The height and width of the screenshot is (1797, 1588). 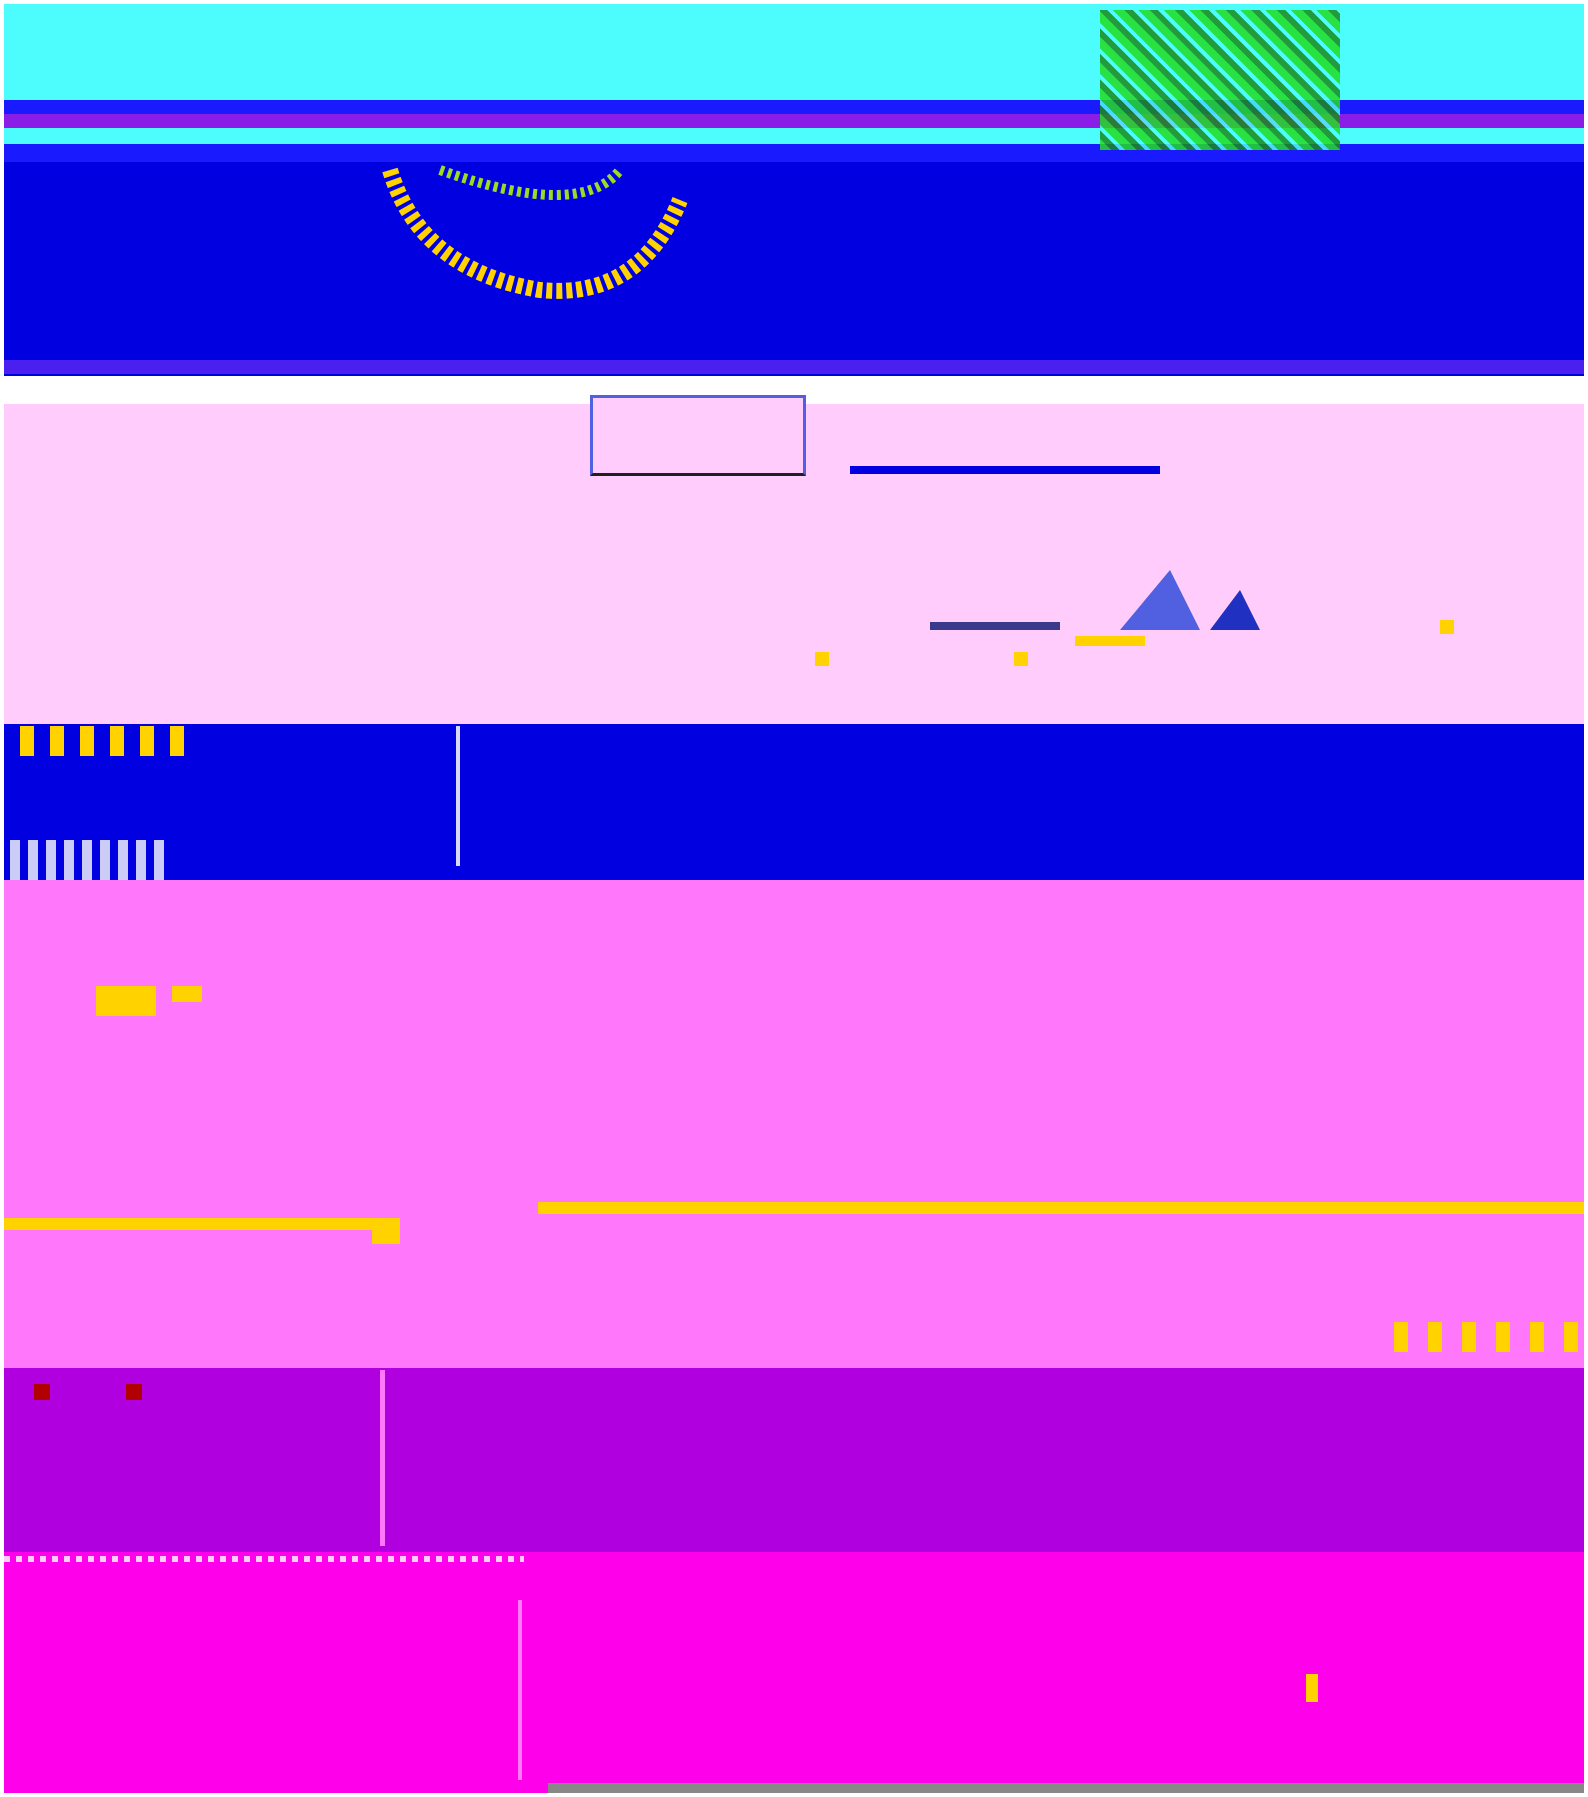 I want to click on yellow-block-left, so click(x=386, y=1231).